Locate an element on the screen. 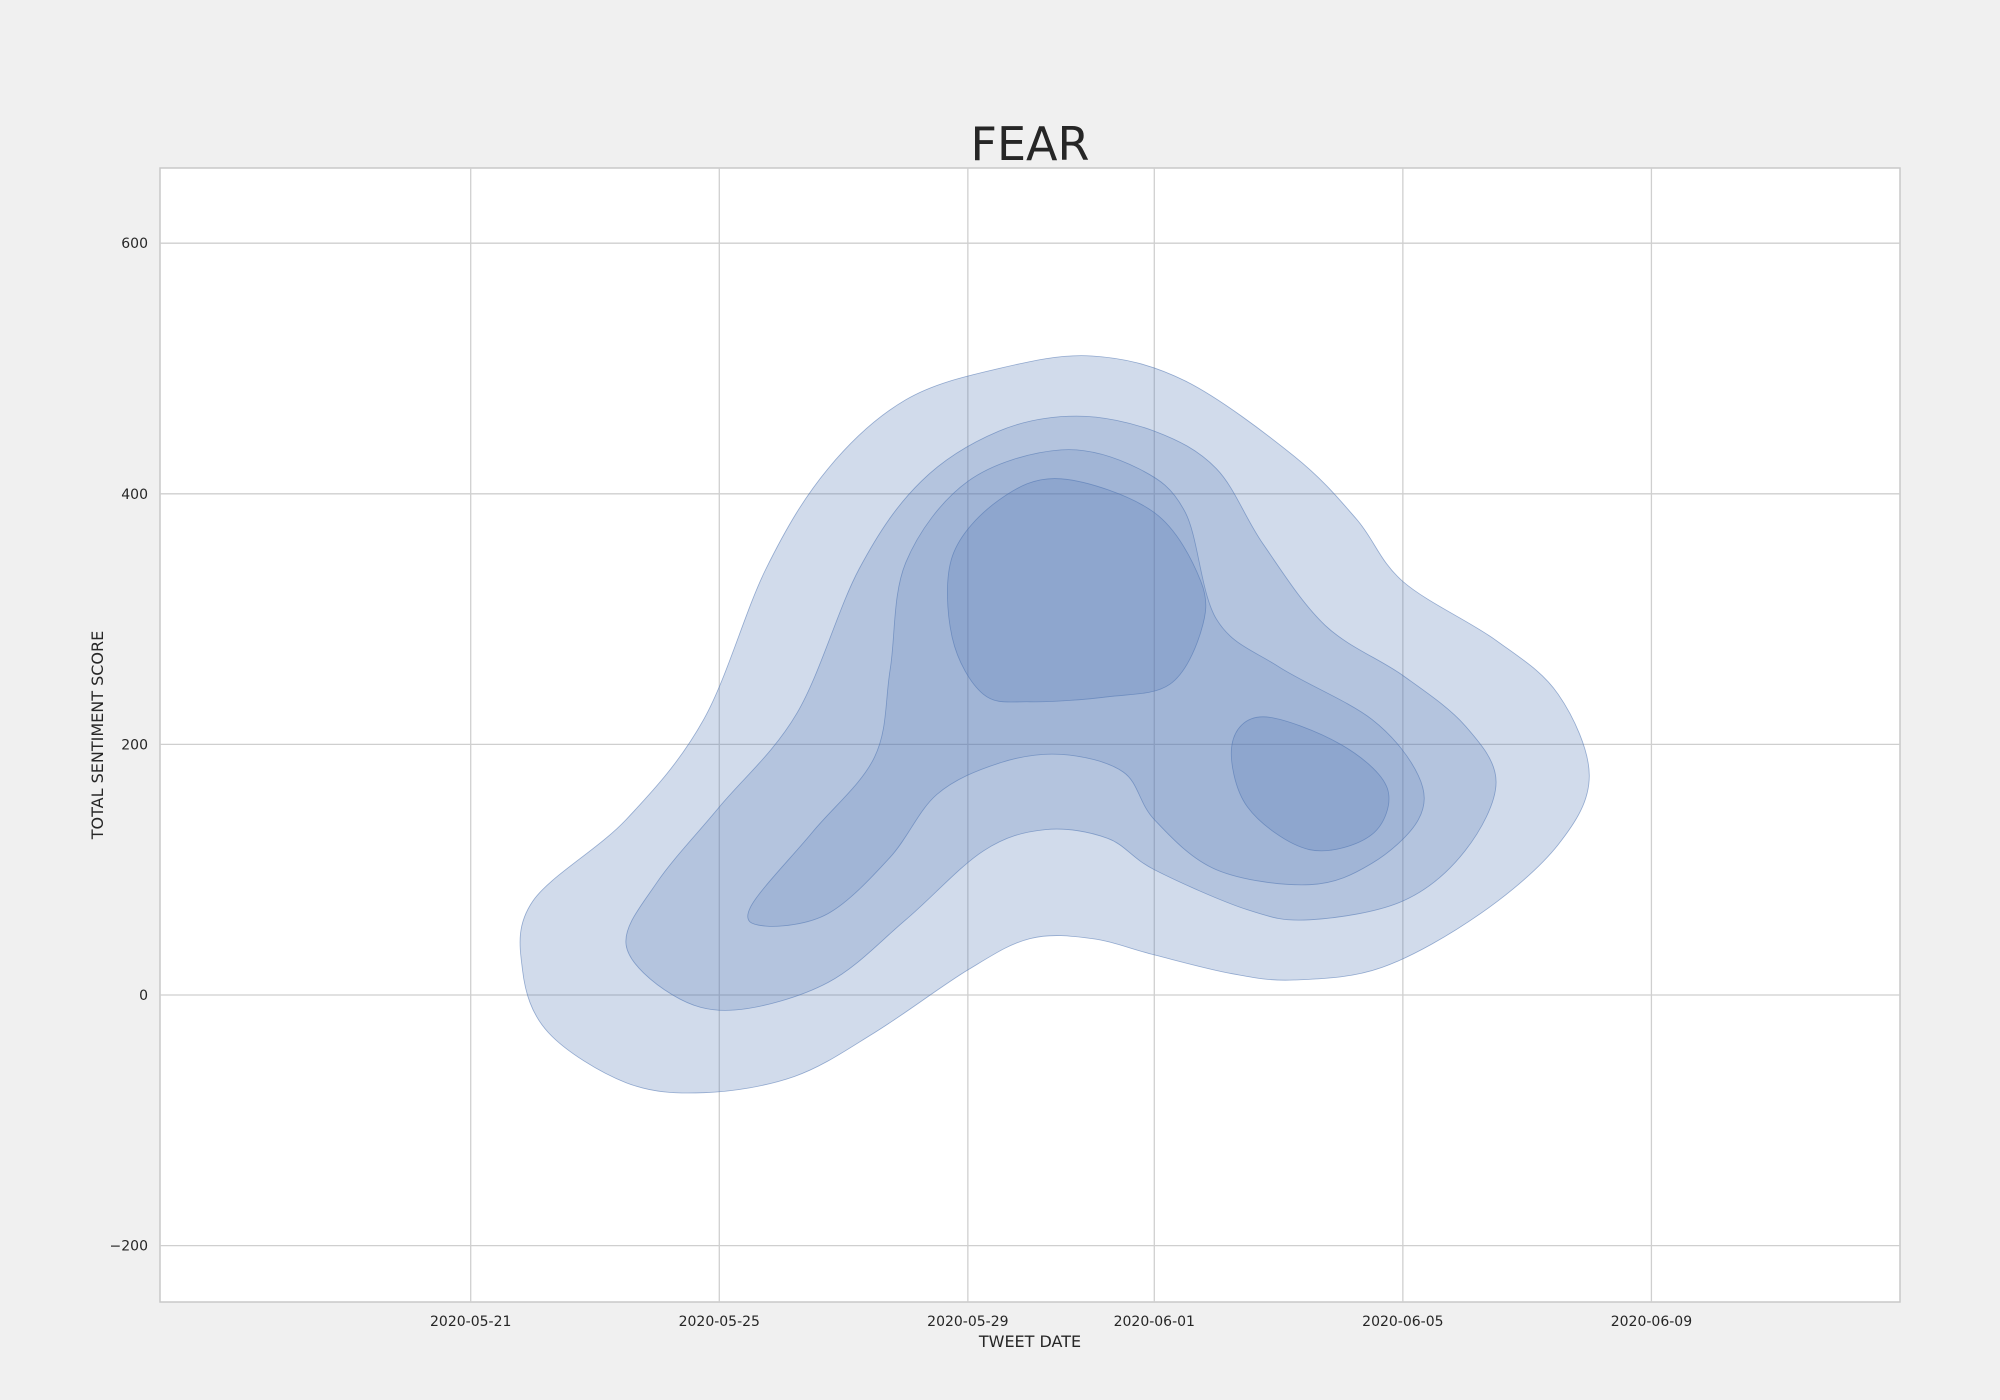  x-tick-label: 2020-06-05 is located at coordinates (1402, 1322).